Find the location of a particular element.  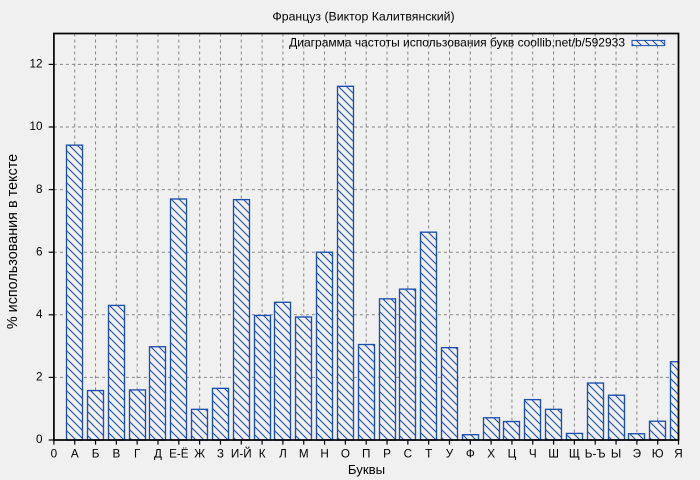

svg-text: А is located at coordinates (75, 454).